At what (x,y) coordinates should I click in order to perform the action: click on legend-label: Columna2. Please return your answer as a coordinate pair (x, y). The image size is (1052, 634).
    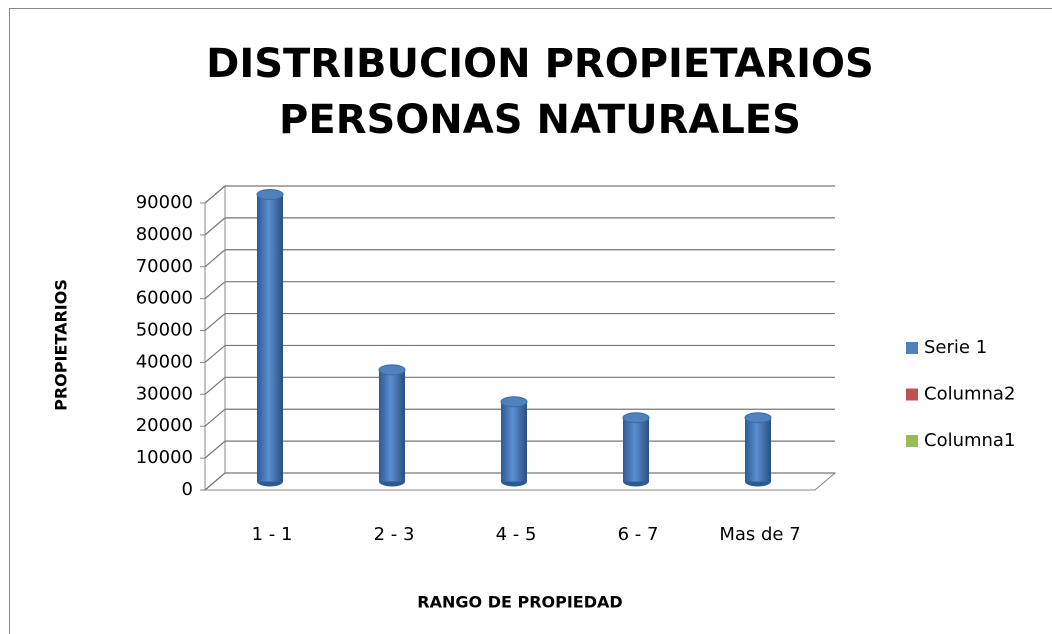
    Looking at the image, I should click on (969, 394).